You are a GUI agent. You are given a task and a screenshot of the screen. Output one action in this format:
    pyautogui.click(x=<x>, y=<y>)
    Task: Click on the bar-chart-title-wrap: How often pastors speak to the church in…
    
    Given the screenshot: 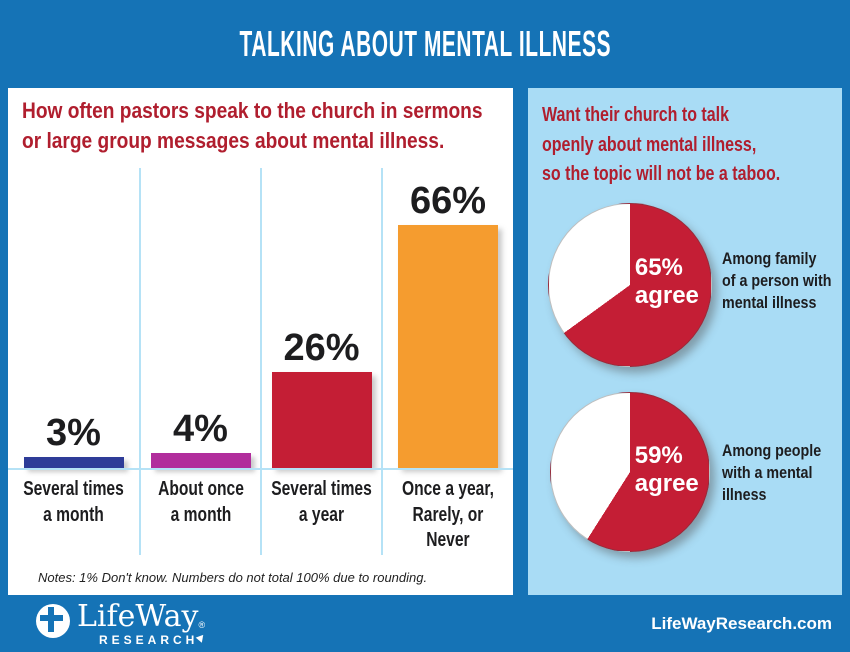 What is the action you would take?
    pyautogui.click(x=260, y=122)
    